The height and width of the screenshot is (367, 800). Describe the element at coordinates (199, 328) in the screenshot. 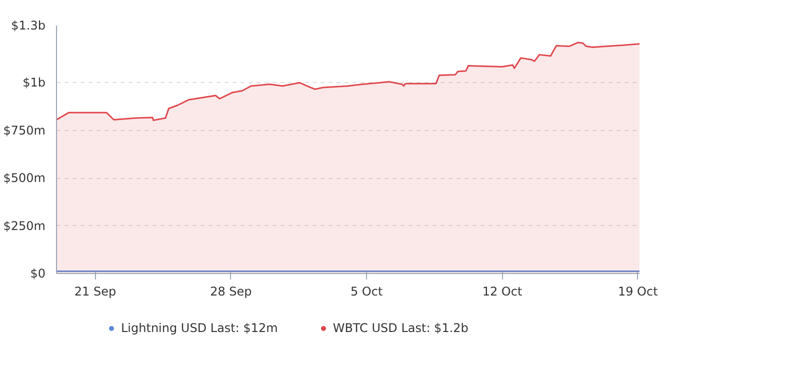

I see `legend-label: Lightning USD Last: $12m` at that location.